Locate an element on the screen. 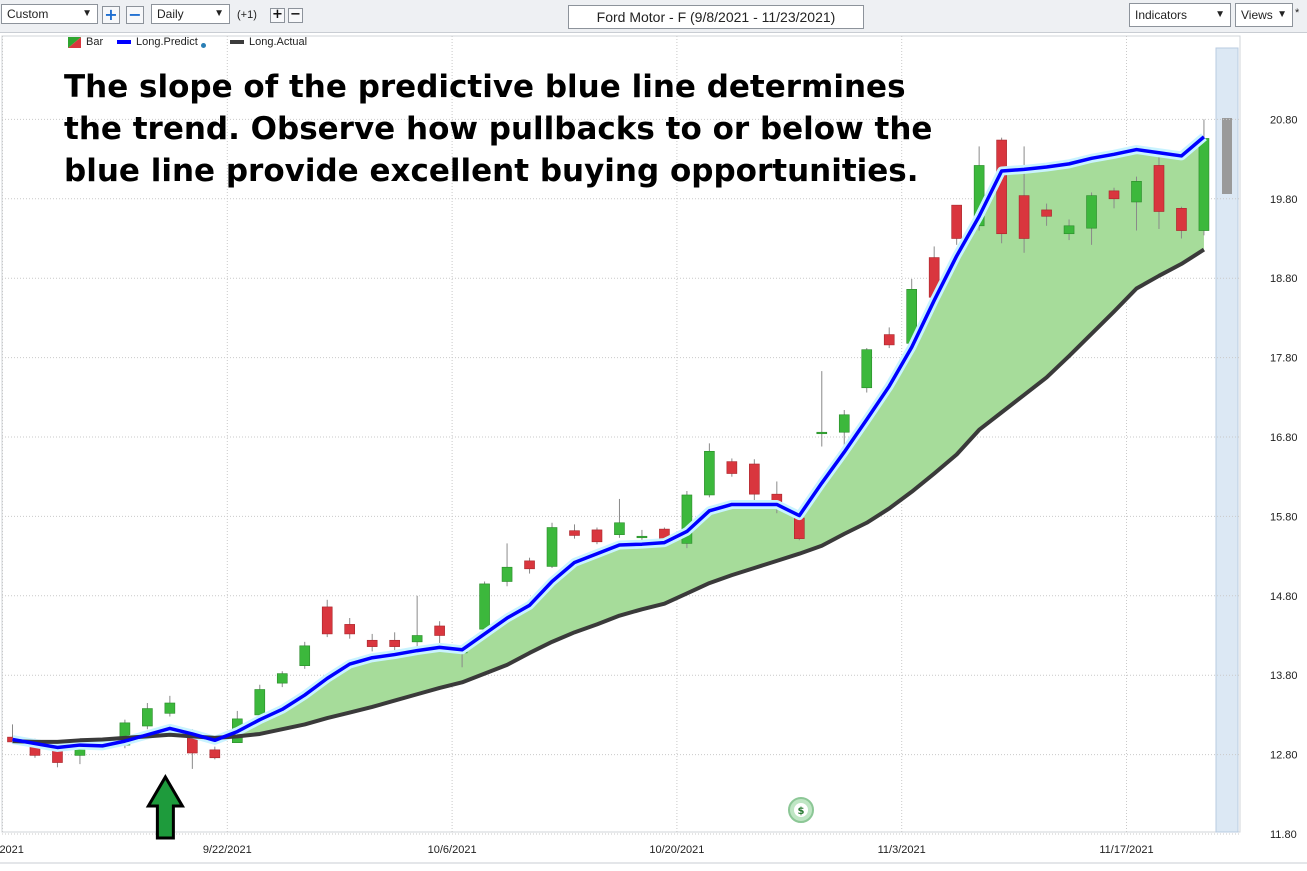 The image size is (1307, 871). chart-title: Ford Motor - F (9/8/2021 - 11/23/2021) is located at coordinates (716, 17).